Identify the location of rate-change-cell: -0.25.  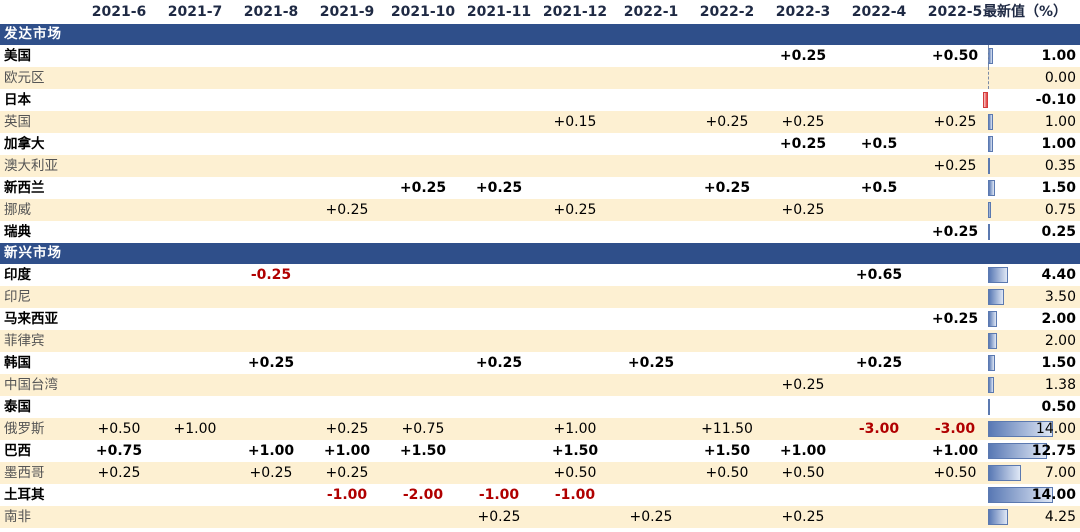
(271, 275).